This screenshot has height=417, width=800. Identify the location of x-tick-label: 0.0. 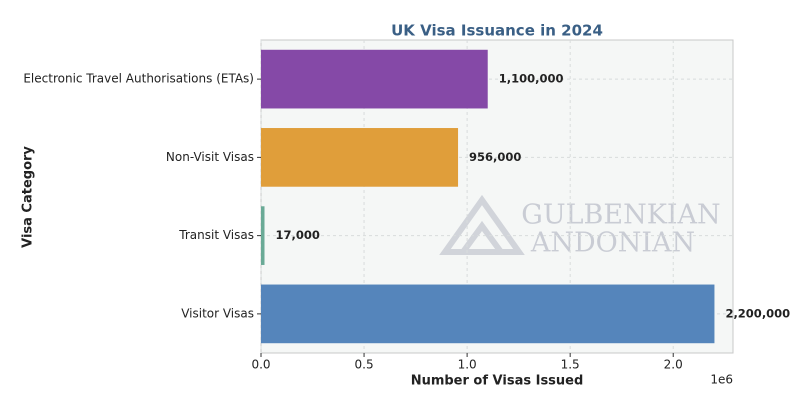
(260, 365).